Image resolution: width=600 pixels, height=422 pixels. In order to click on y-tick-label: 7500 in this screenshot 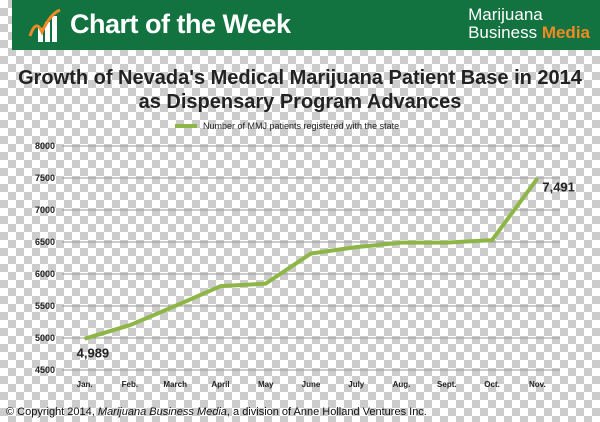, I will do `click(45, 178)`.